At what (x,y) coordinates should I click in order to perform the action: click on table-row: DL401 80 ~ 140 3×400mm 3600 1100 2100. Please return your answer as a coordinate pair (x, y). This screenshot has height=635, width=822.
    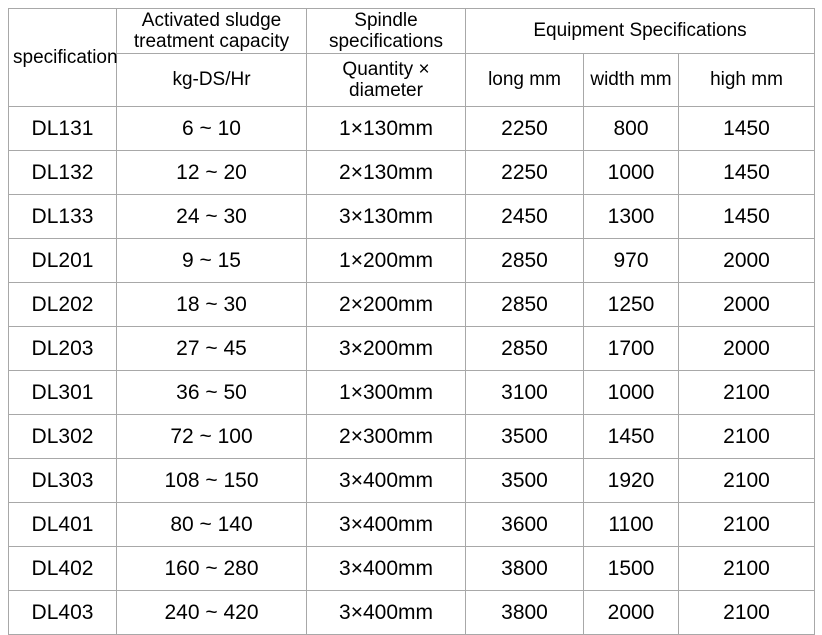
    Looking at the image, I should click on (412, 524).